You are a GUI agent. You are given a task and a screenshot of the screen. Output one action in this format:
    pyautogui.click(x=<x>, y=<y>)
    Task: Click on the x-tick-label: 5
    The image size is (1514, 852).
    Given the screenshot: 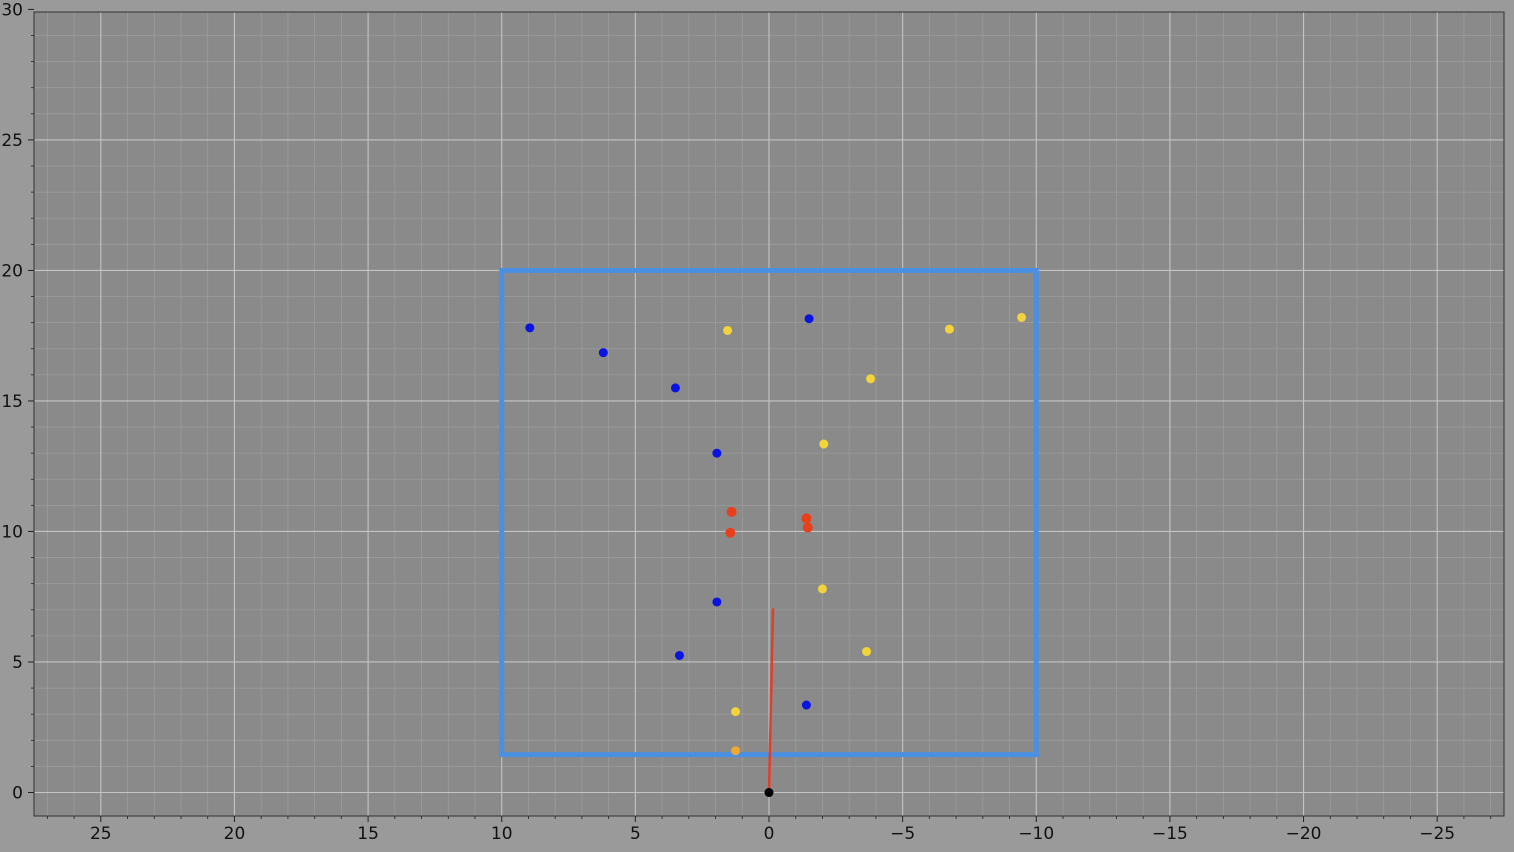 What is the action you would take?
    pyautogui.click(x=635, y=834)
    